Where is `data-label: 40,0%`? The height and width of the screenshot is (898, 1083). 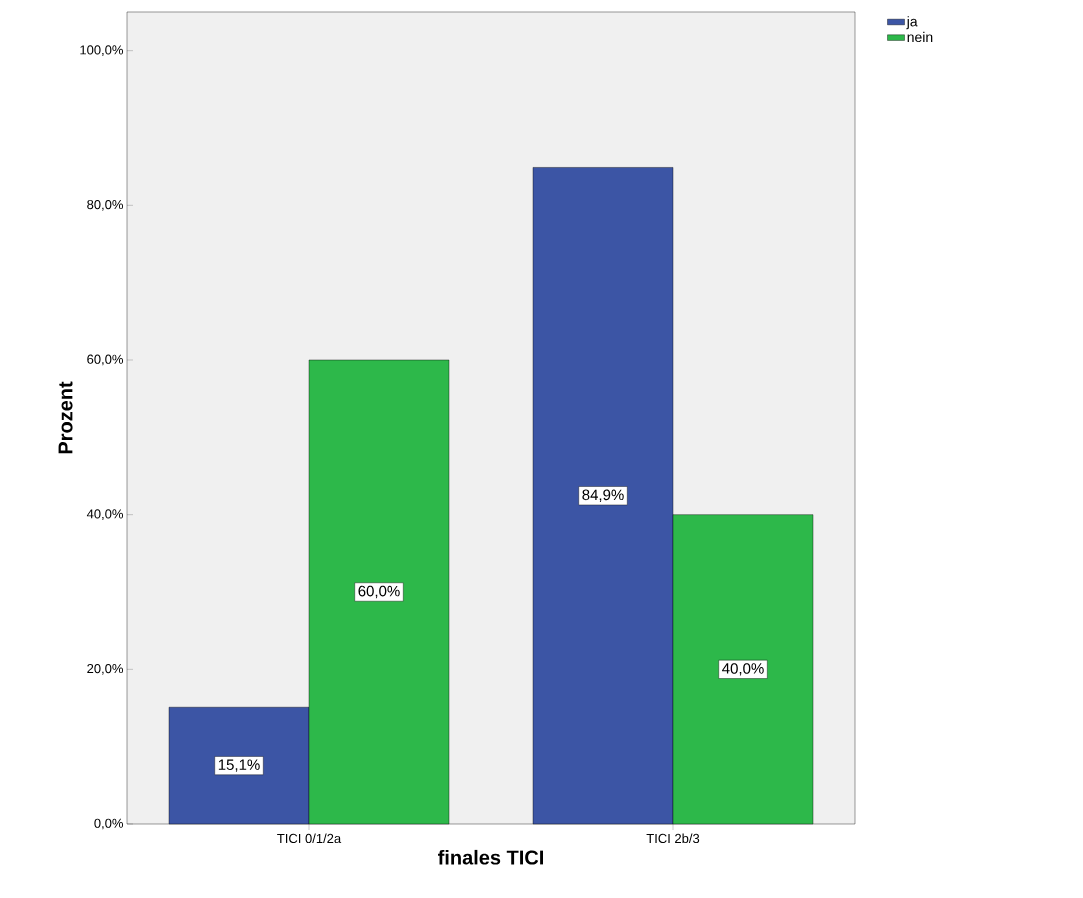 data-label: 40,0% is located at coordinates (743, 669).